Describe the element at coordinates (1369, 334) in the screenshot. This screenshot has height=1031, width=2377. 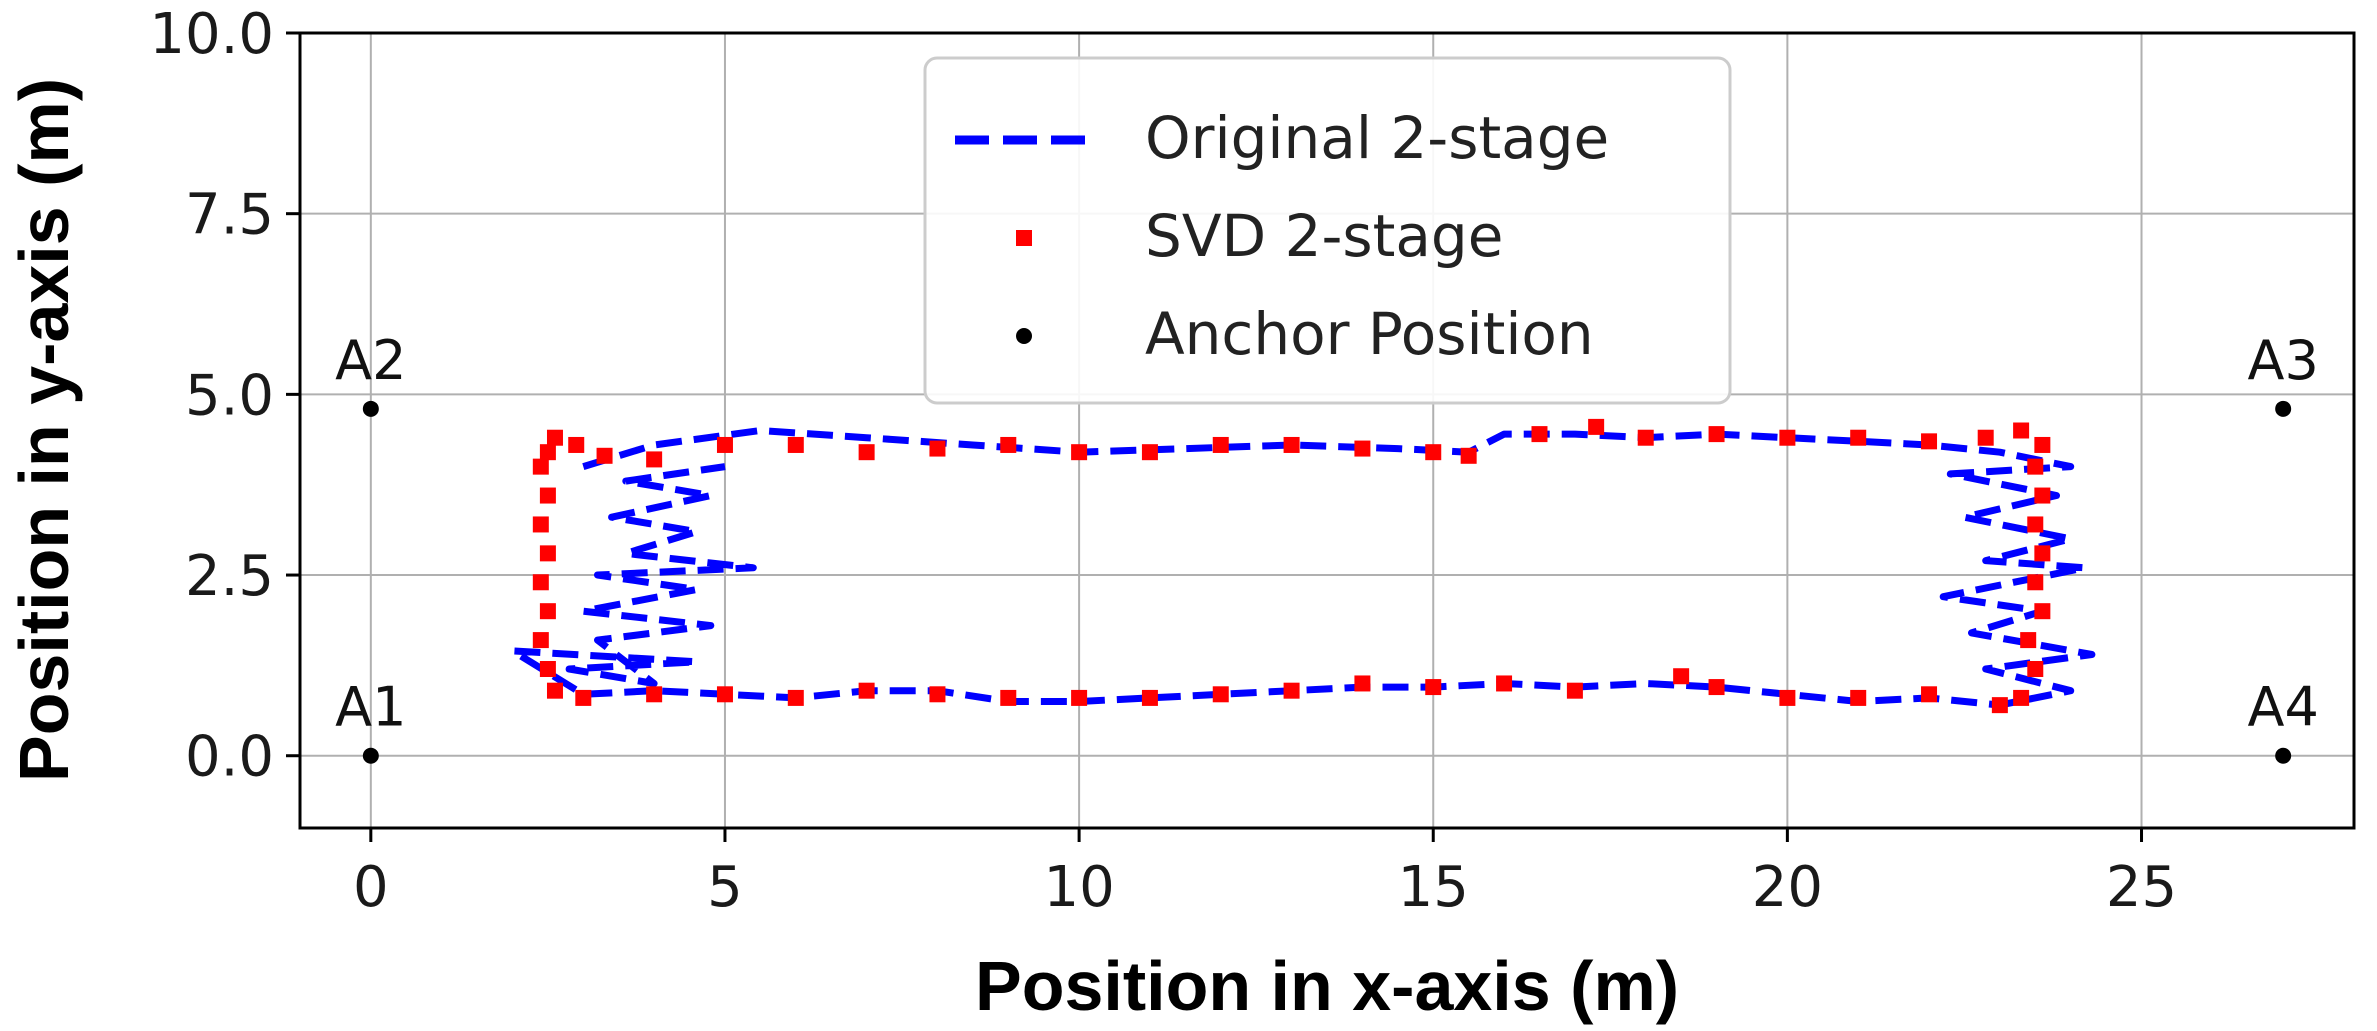
I see `legend-label-anchor: Anchor Position` at that location.